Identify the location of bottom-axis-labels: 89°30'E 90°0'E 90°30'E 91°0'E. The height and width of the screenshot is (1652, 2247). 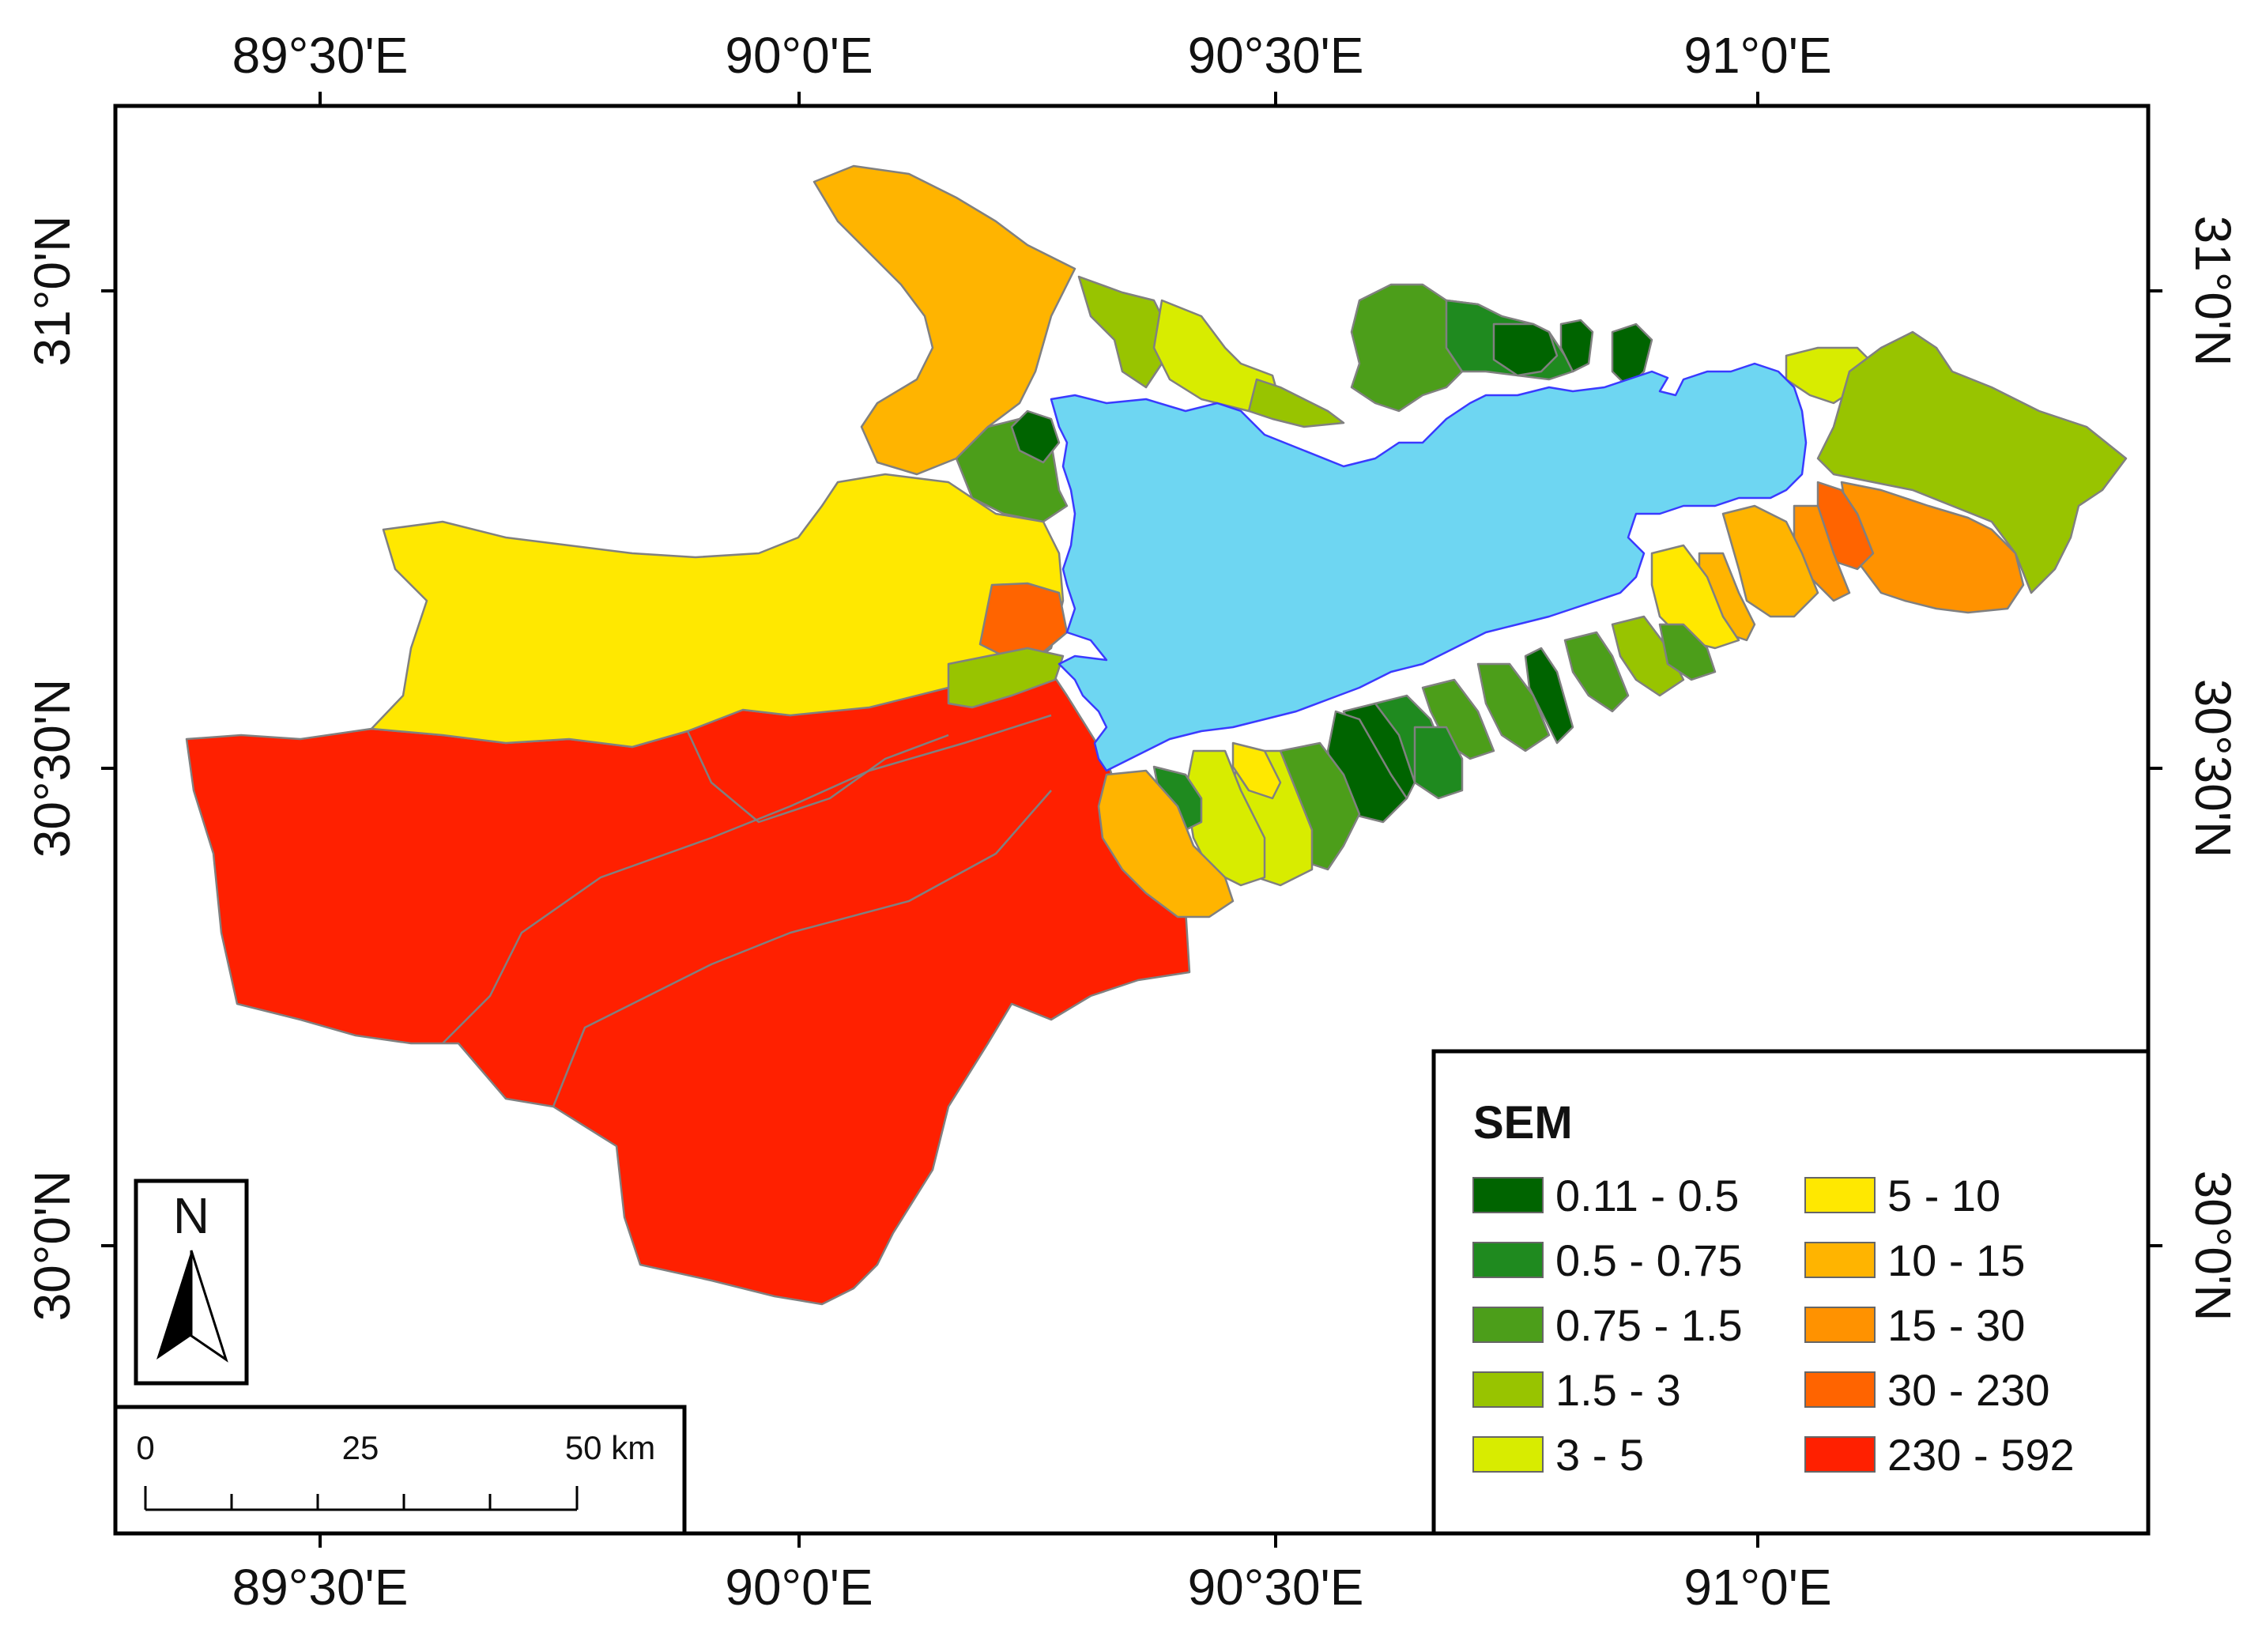
(1032, 1587).